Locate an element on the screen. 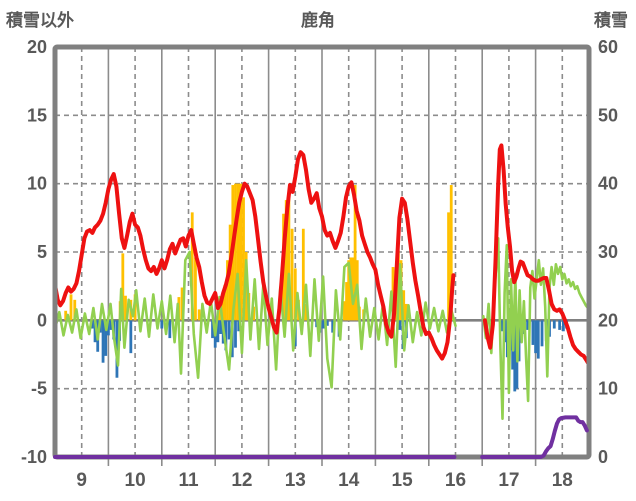 The image size is (636, 501). left-axis-tick-label: 0 is located at coordinates (42, 320).